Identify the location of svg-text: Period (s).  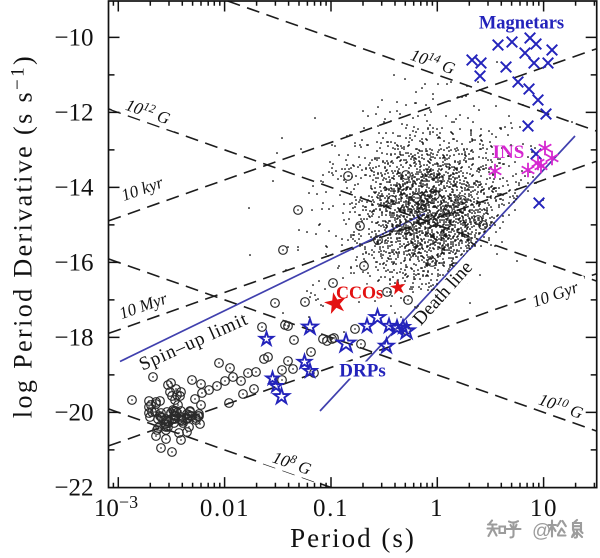
(353, 538).